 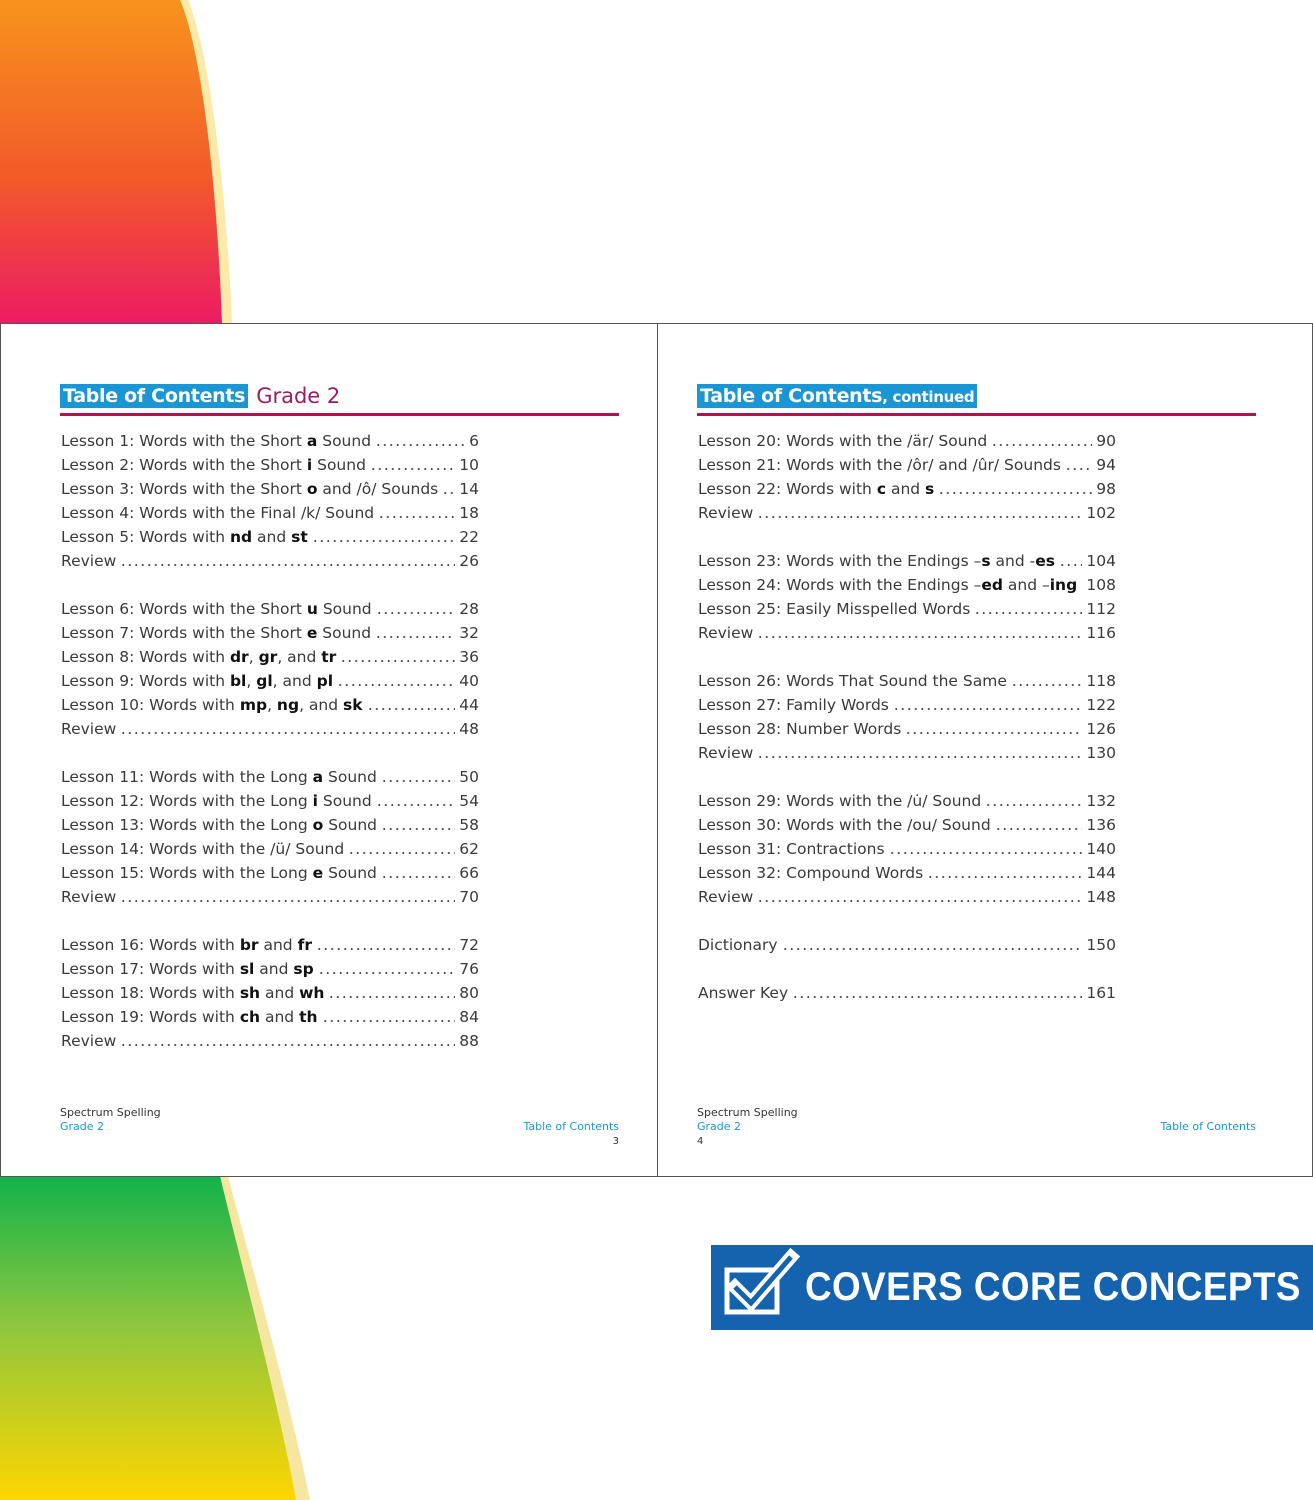 What do you see at coordinates (1101, 993) in the screenshot?
I see `entry-page: 161` at bounding box center [1101, 993].